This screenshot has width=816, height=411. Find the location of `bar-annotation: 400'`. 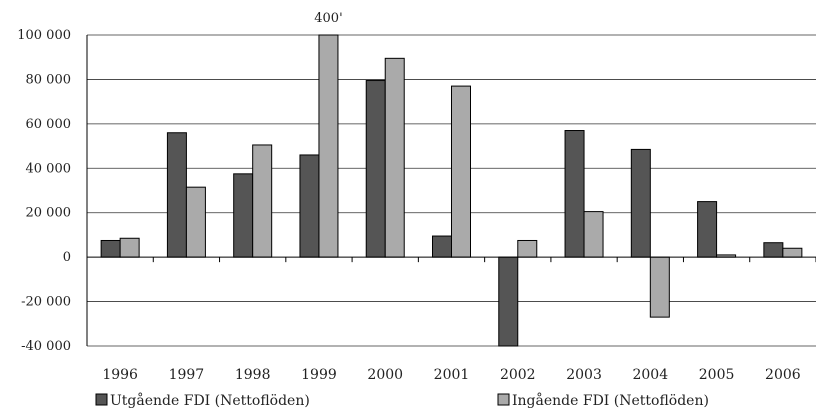

bar-annotation: 400' is located at coordinates (328, 18).